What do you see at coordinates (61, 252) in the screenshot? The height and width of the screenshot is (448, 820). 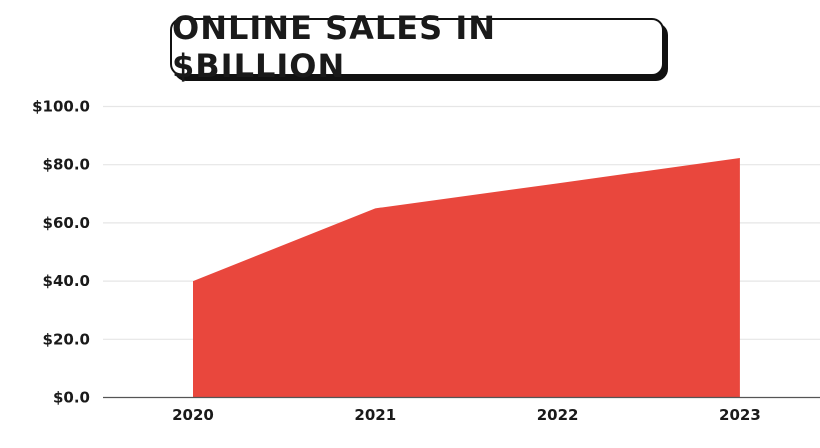 I see `y-tick-labels: $0.0 $20.0 $40.0 $60.0 $80.0 $100.0` at bounding box center [61, 252].